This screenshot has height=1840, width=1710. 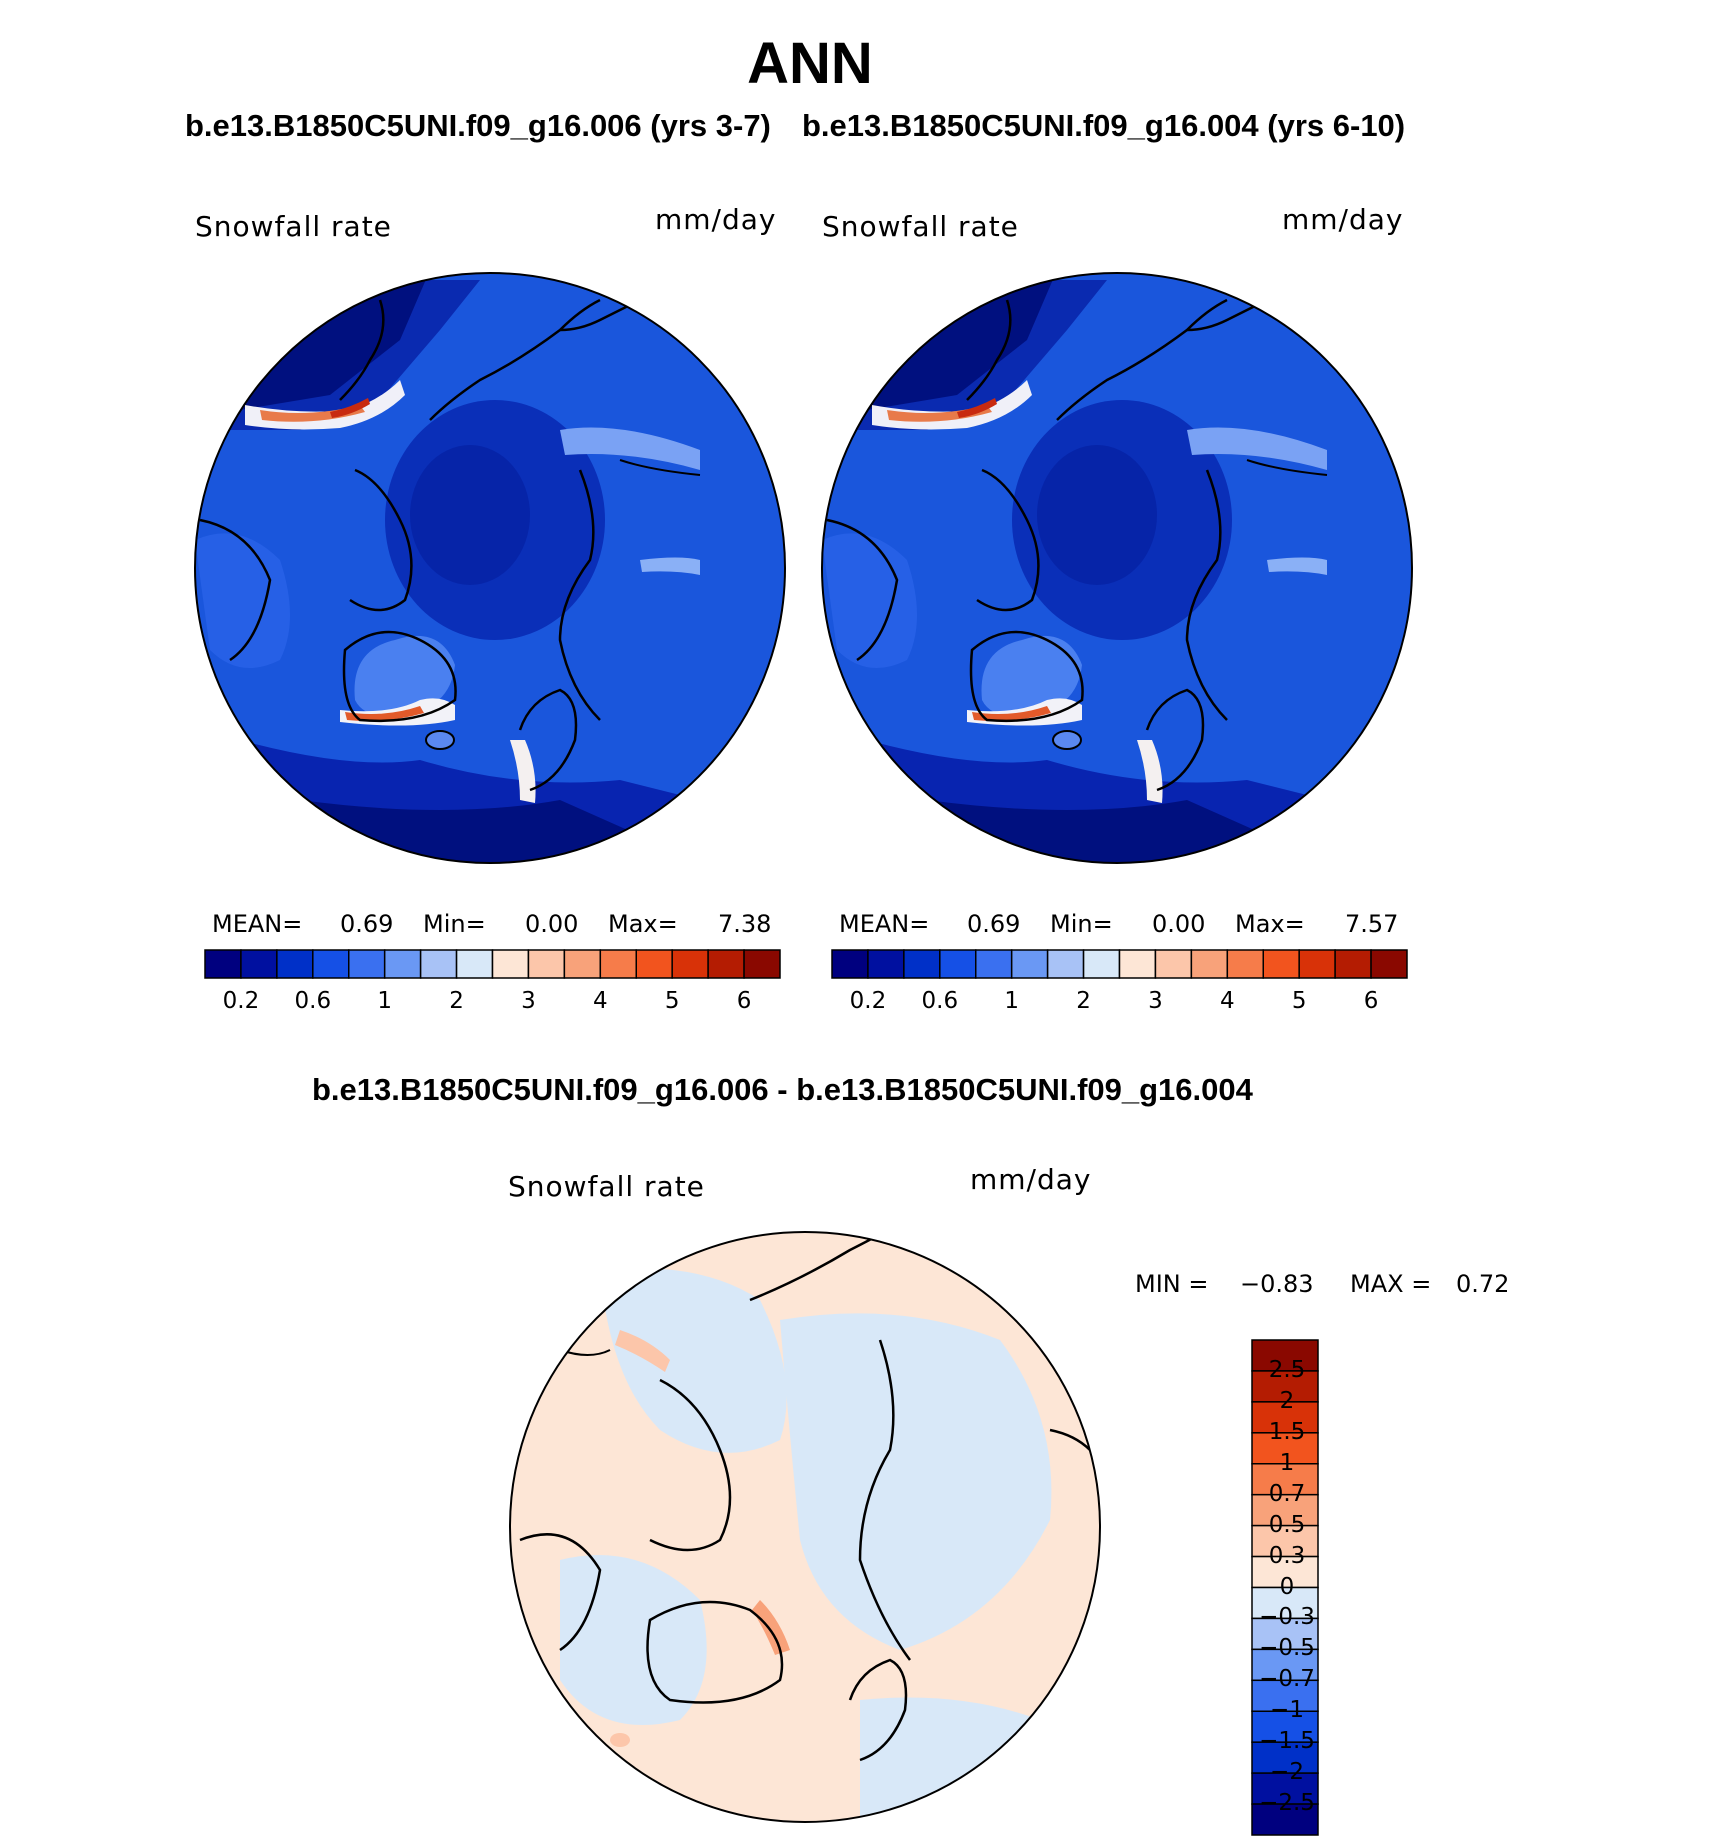 I want to click on panel1-colorbar-tick-label: 2, so click(x=456, y=1001).